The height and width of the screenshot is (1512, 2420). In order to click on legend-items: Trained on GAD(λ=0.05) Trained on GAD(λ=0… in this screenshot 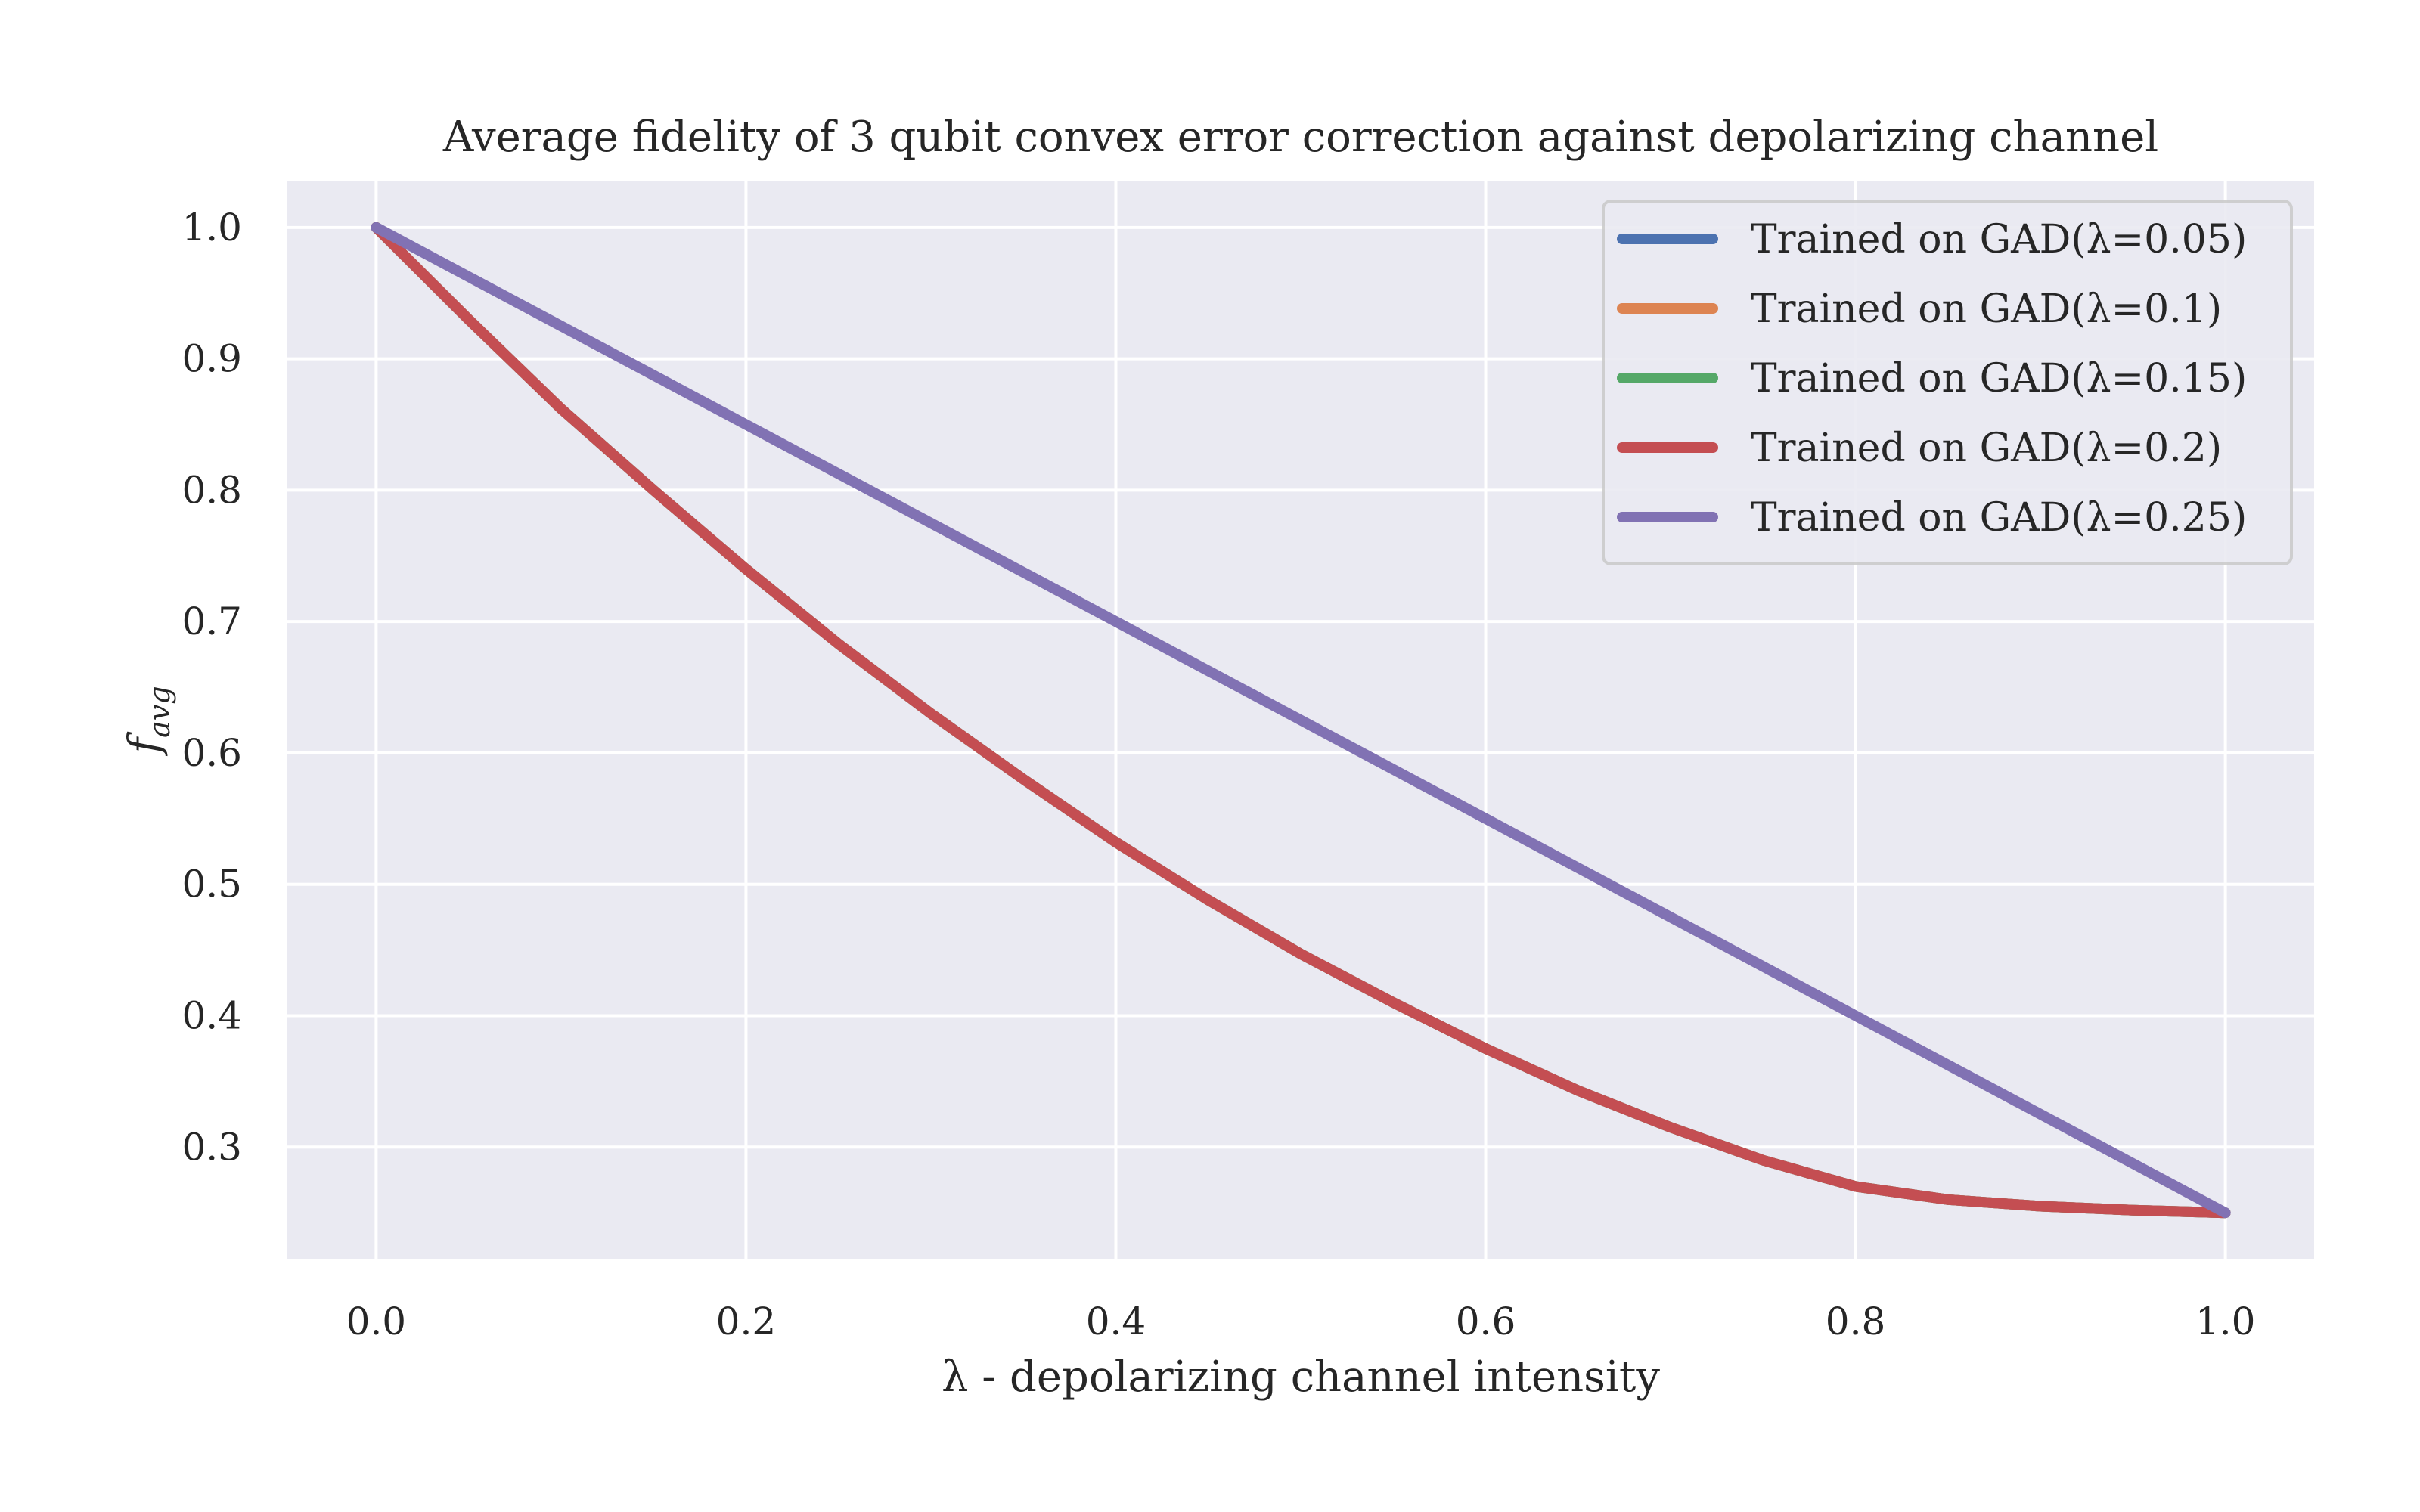, I will do `click(1932, 379)`.